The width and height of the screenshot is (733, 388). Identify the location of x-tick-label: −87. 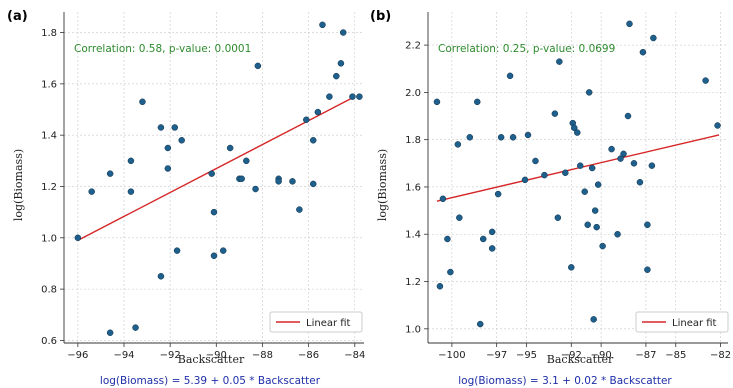
(645, 355).